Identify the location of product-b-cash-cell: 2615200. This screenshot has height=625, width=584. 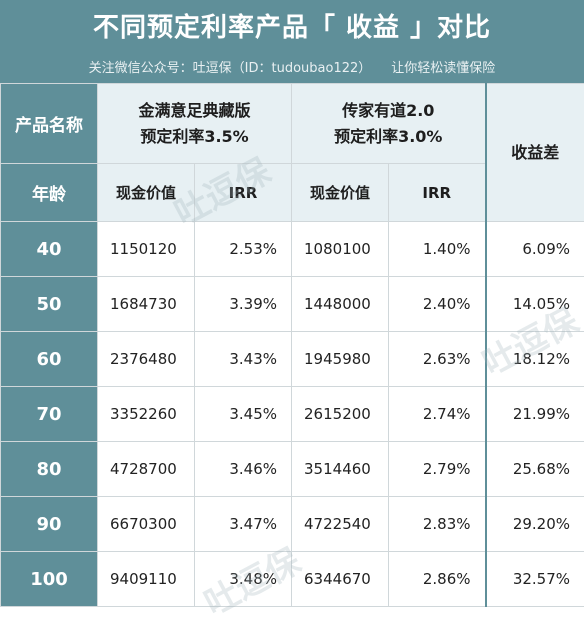
(340, 414).